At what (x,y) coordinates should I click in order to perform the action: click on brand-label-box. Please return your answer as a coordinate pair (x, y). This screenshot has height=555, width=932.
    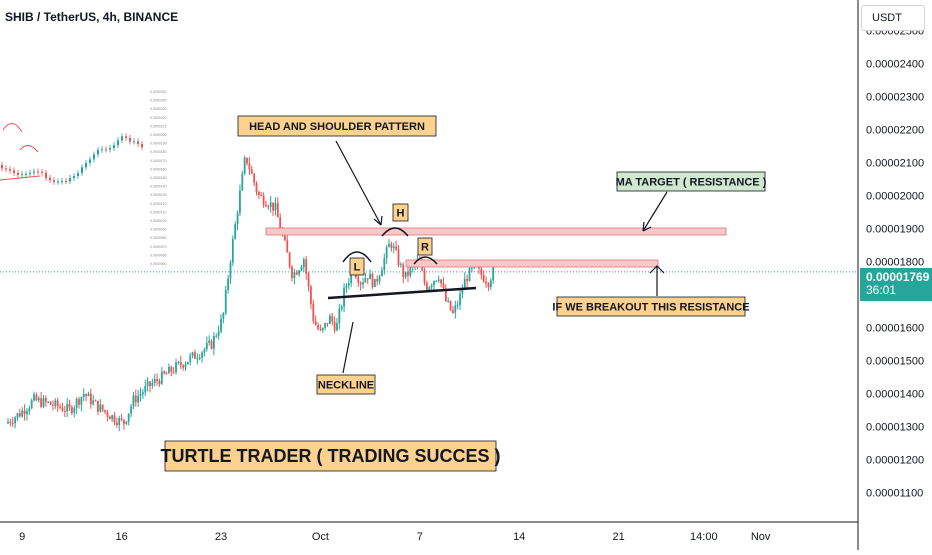
    Looking at the image, I should click on (330, 456).